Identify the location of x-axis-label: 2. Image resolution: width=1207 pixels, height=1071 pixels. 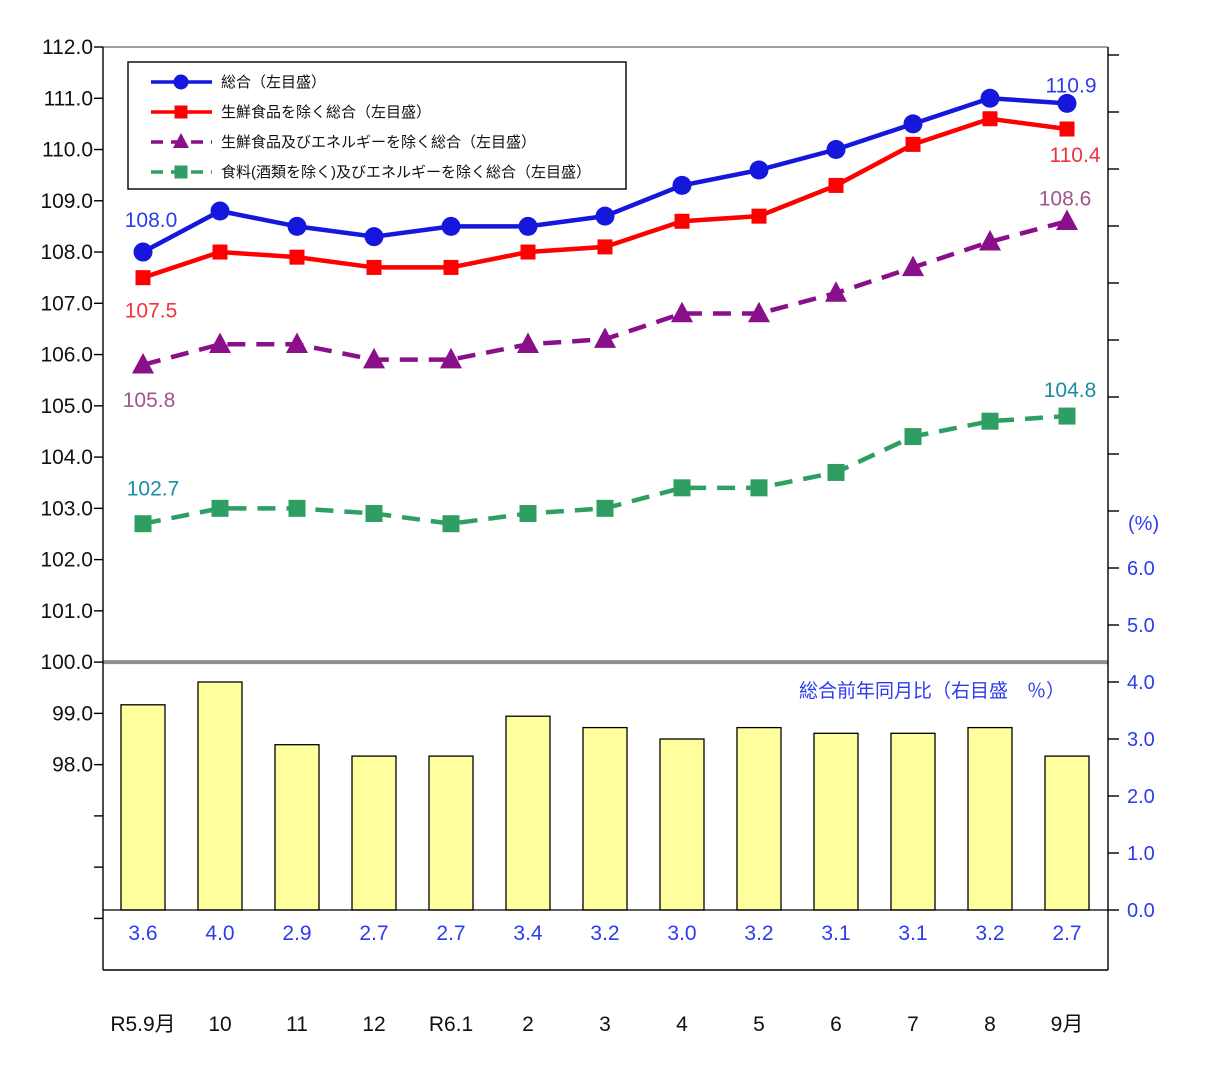
(528, 1024).